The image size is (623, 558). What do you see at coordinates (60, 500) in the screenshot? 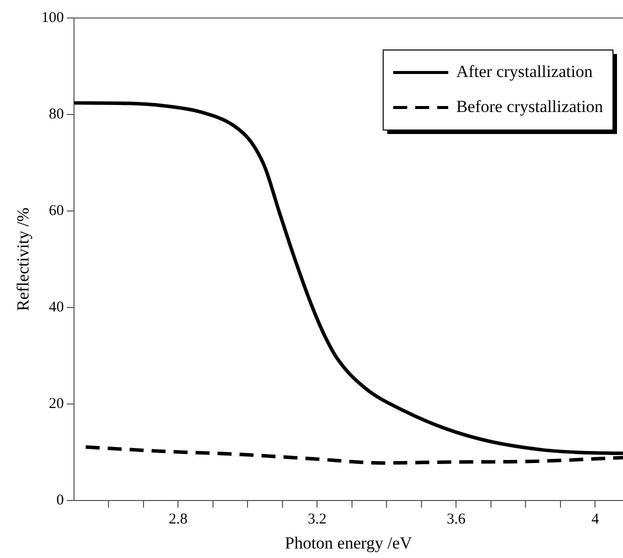
I see `y-tick-label: 0` at bounding box center [60, 500].